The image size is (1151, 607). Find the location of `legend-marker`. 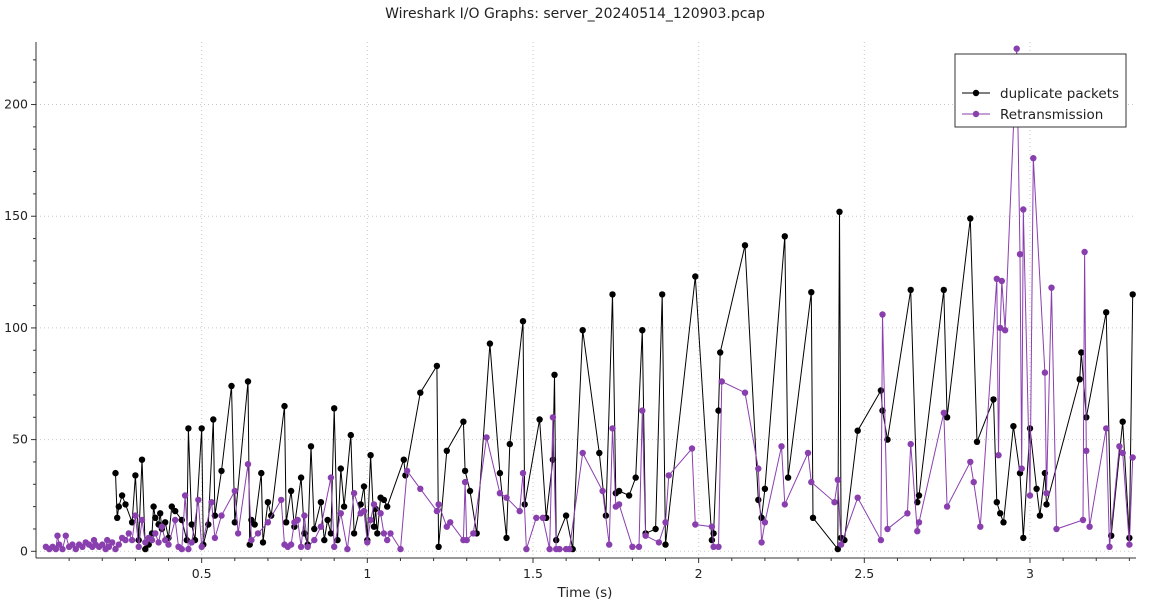

legend-marker is located at coordinates (976, 114).